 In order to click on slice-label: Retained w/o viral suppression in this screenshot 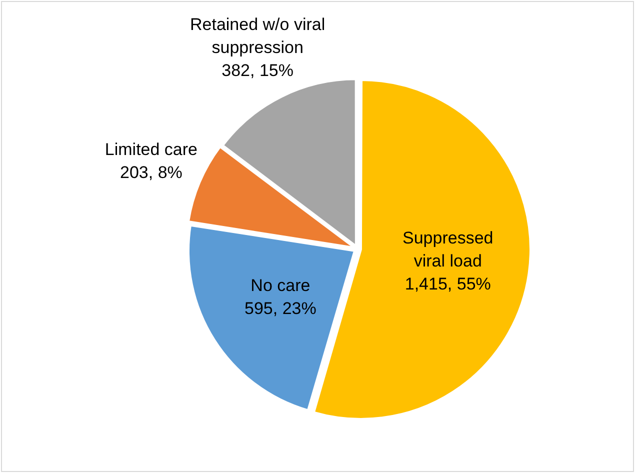, I will do `click(258, 36)`.